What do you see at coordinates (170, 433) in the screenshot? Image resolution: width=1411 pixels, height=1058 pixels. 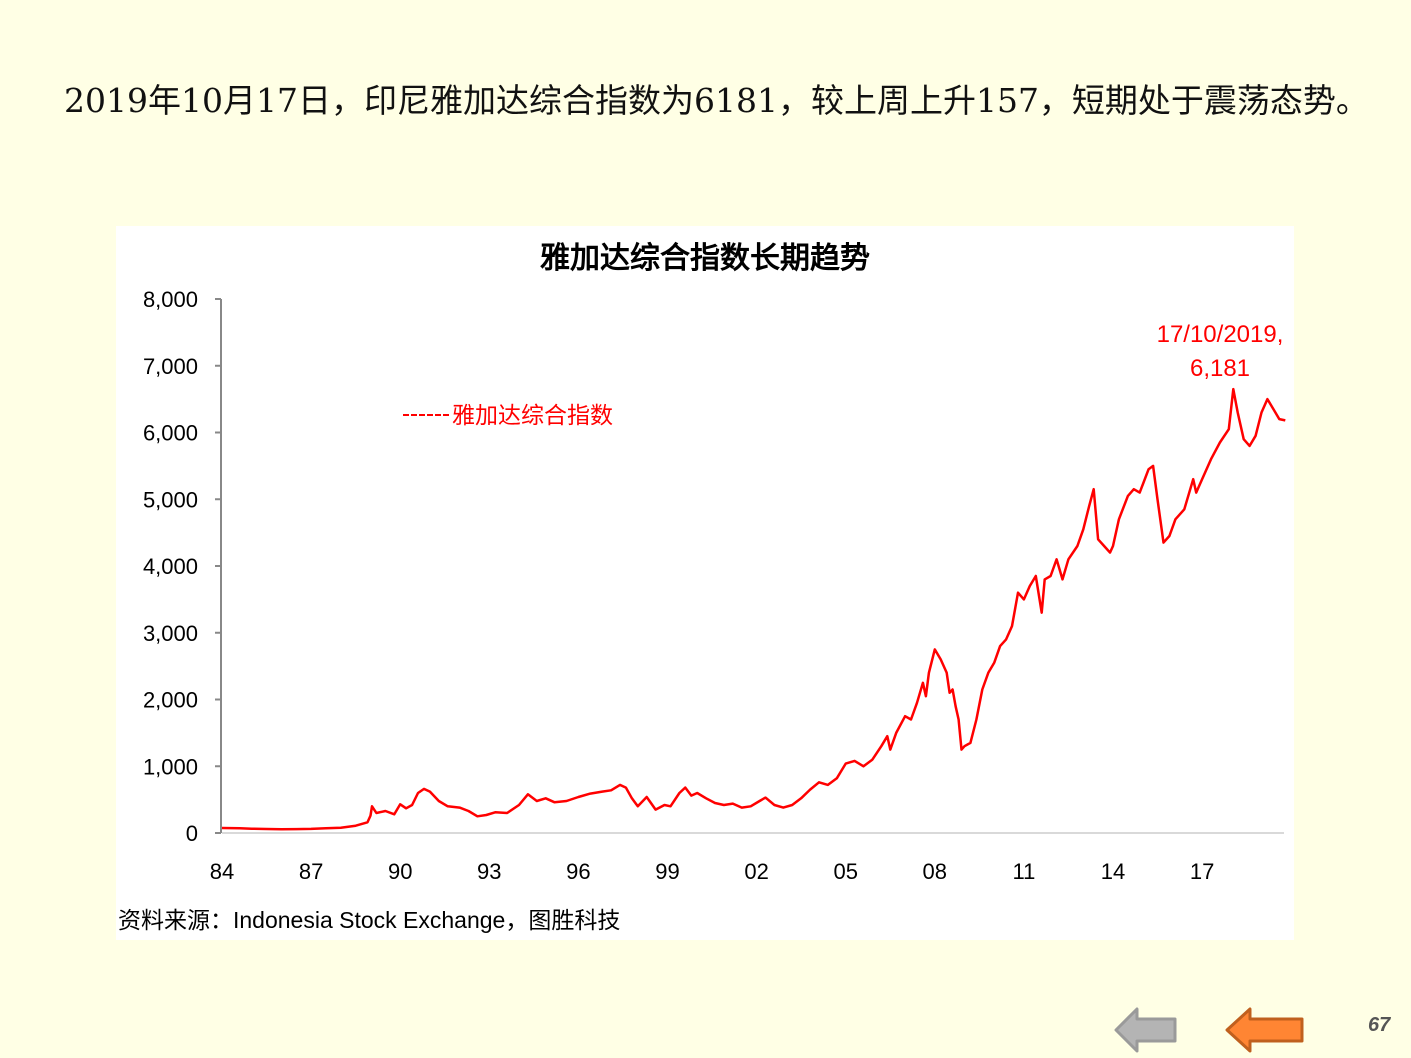 I see `y-tick-label: 6,000` at bounding box center [170, 433].